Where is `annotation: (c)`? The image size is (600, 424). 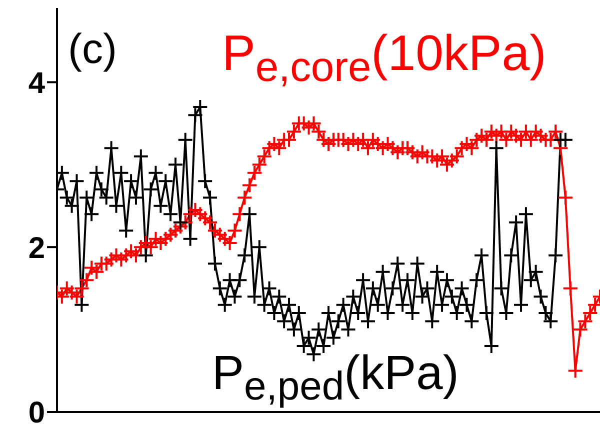 annotation: (c) is located at coordinates (92, 48).